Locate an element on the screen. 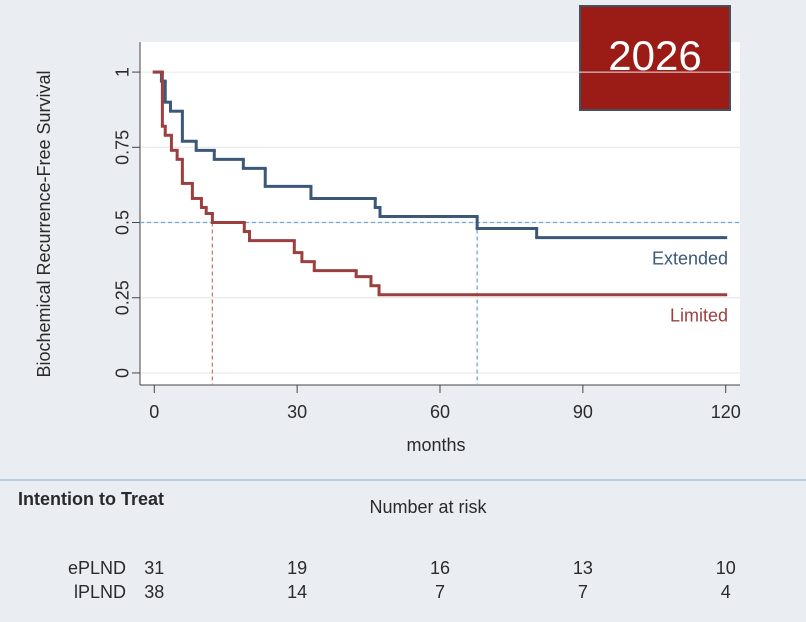 Image resolution: width=806 pixels, height=622 pixels. series-label: Limited is located at coordinates (699, 315).